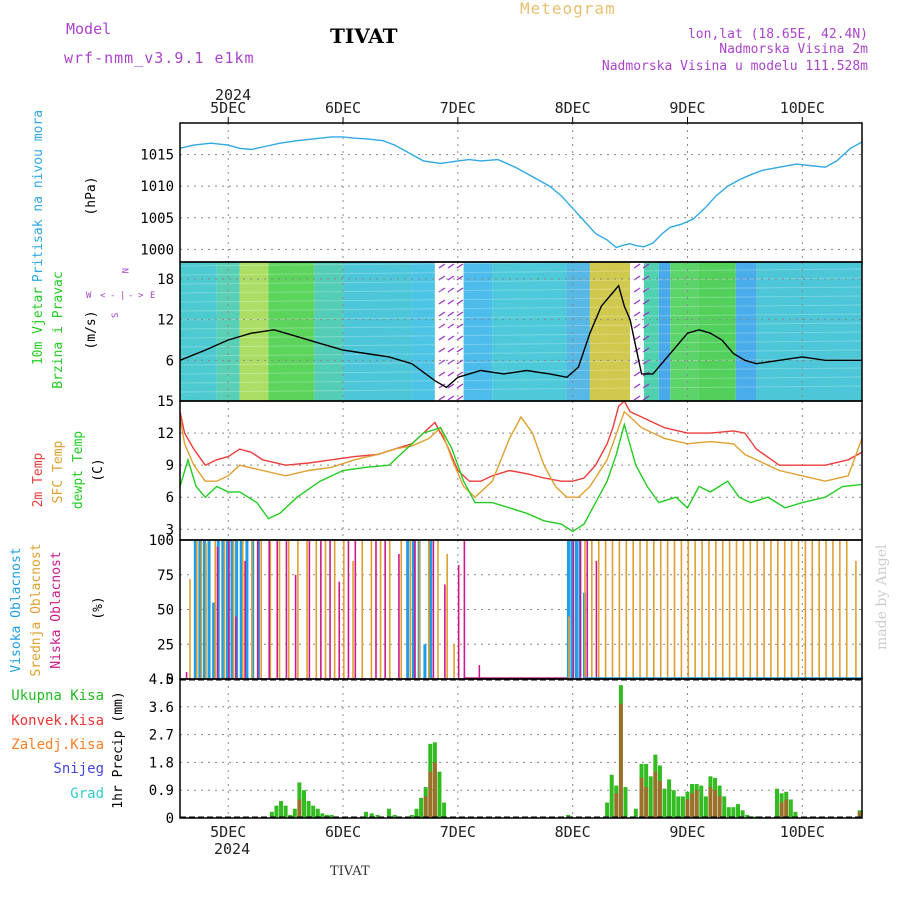 Image resolution: width=900 pixels, height=900 pixels. What do you see at coordinates (161, 791) in the screenshot?
I see `y-tick-label: 0.9` at bounding box center [161, 791].